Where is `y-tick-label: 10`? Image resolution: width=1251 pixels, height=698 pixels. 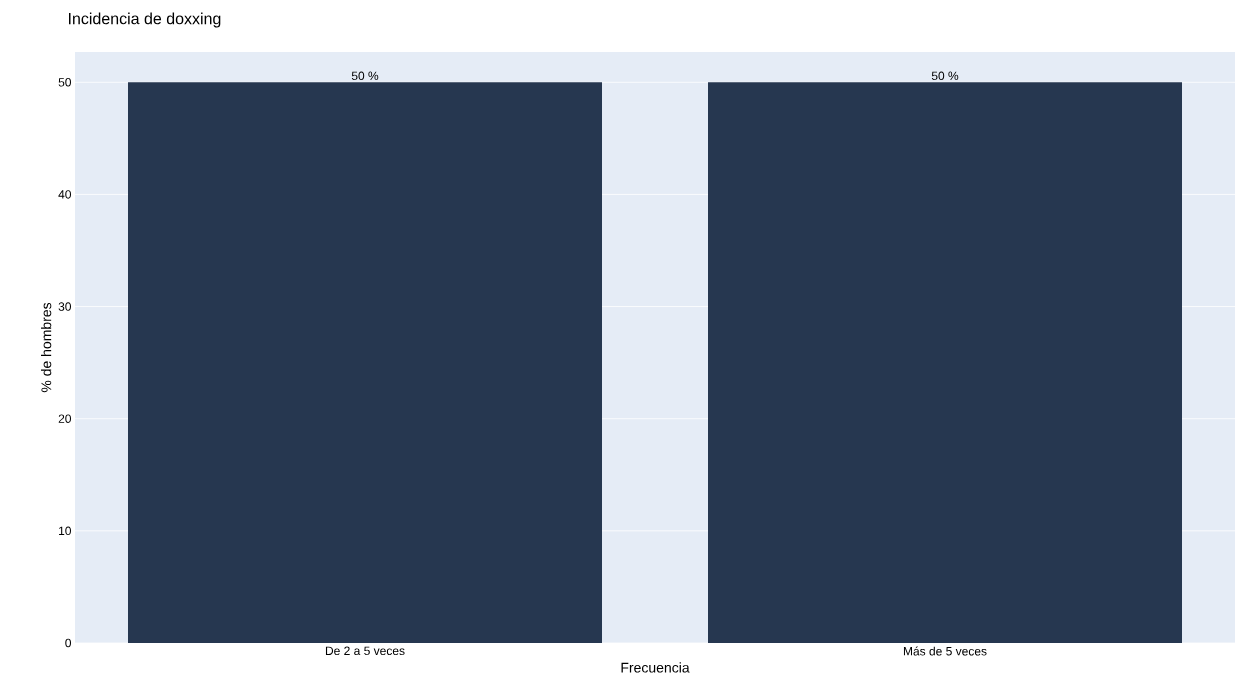
y-tick-label: 10 is located at coordinates (65, 531).